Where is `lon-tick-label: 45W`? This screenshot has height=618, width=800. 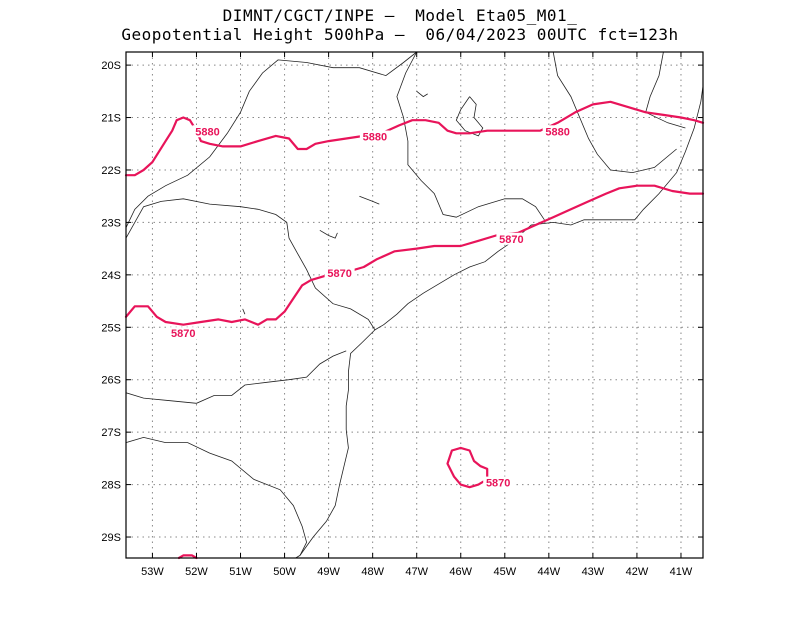
lon-tick-label: 45W is located at coordinates (504, 572).